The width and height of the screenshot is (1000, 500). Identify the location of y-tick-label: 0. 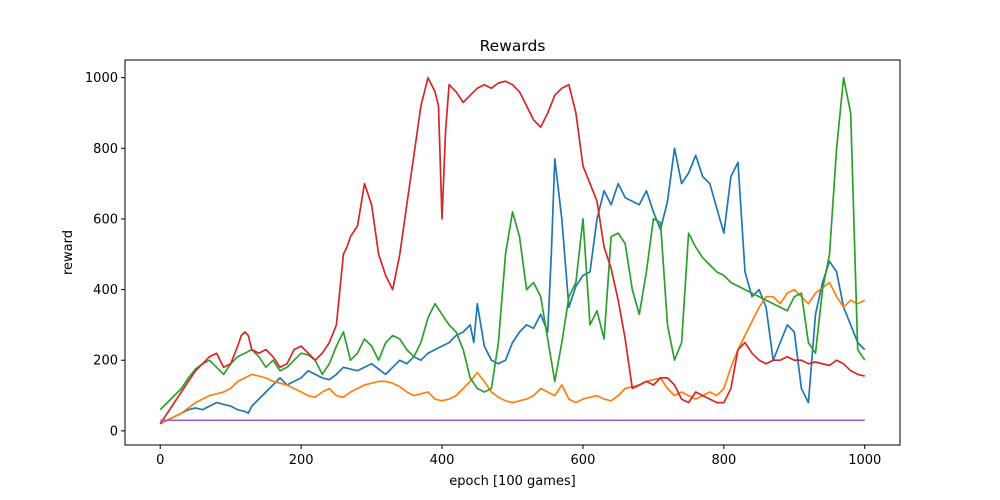
(114, 431).